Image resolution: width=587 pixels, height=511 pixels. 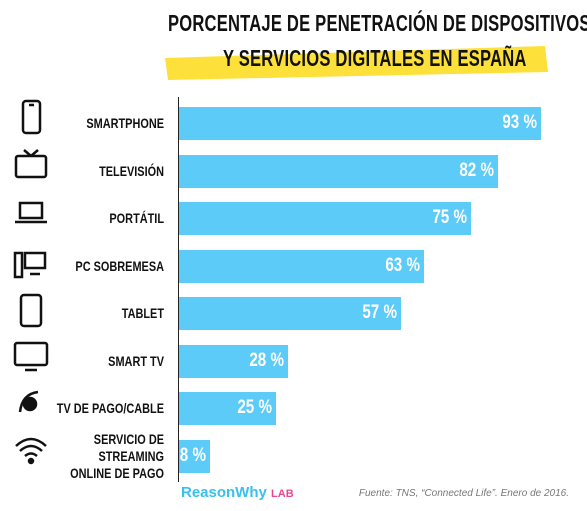 I want to click on value-label: 82 %, so click(x=476, y=170).